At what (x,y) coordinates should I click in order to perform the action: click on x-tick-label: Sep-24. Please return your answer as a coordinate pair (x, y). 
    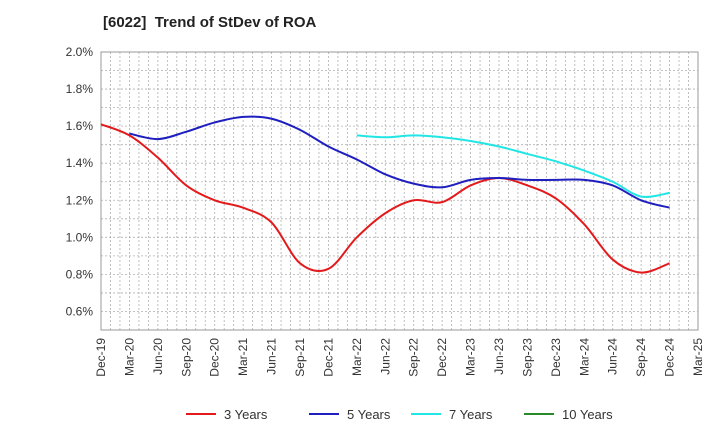
    Looking at the image, I should click on (641, 357).